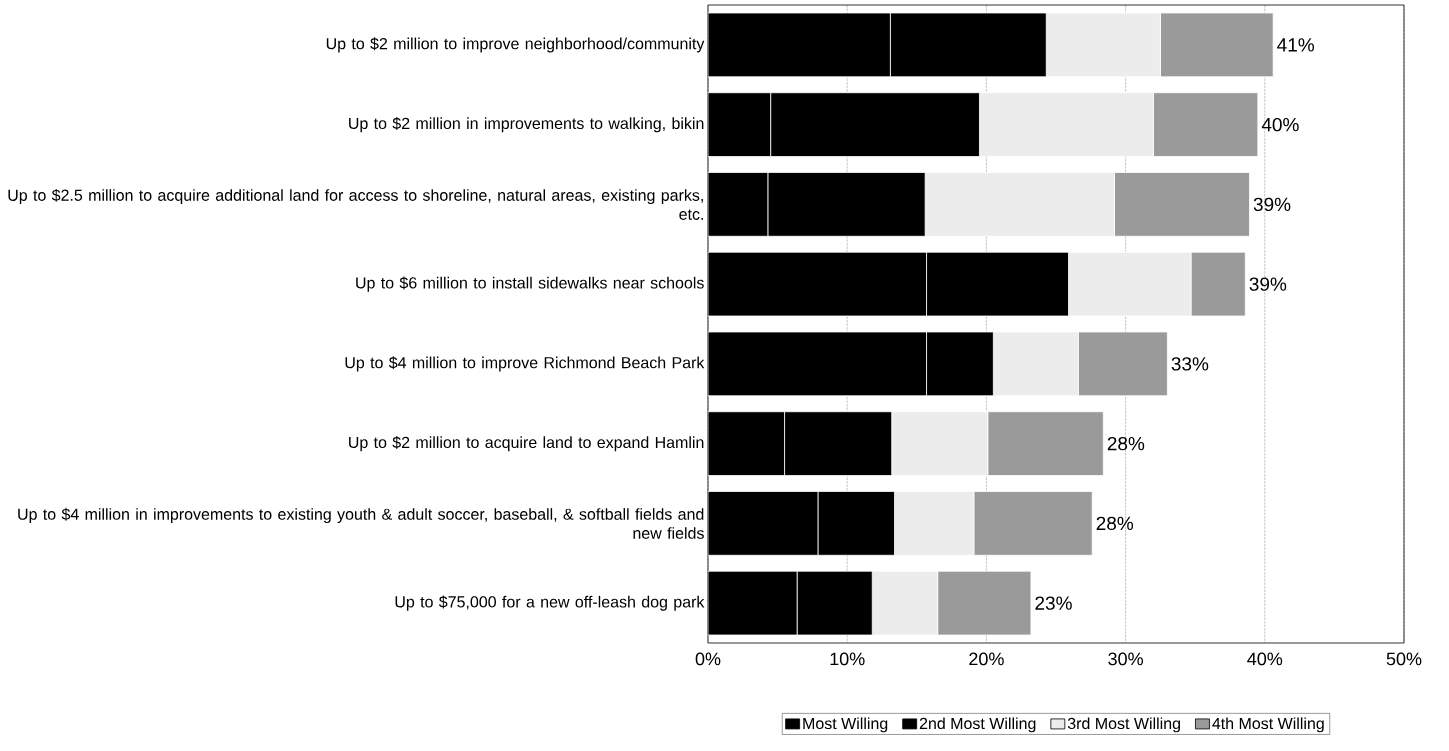  I want to click on y-tick-label: Up to $2 million in improvements to walking, bikin, so click(526, 125).